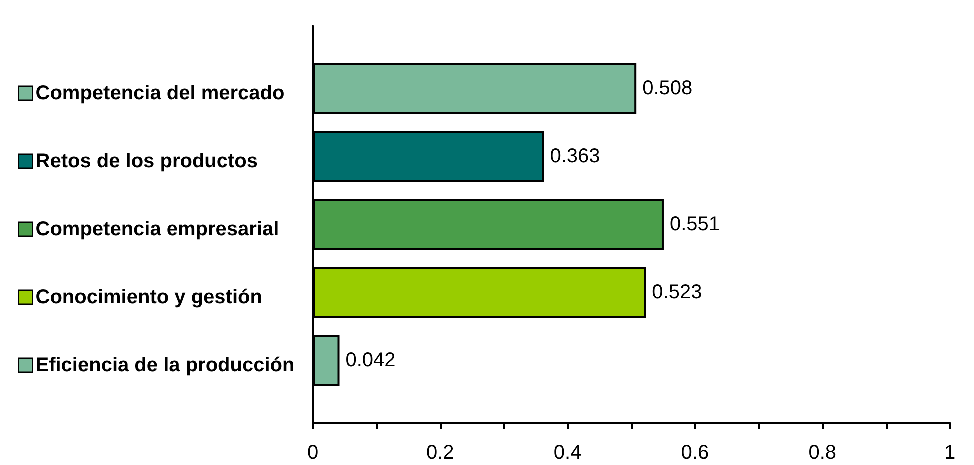 This screenshot has height=465, width=974. I want to click on data-label: 0.508, so click(667, 89).